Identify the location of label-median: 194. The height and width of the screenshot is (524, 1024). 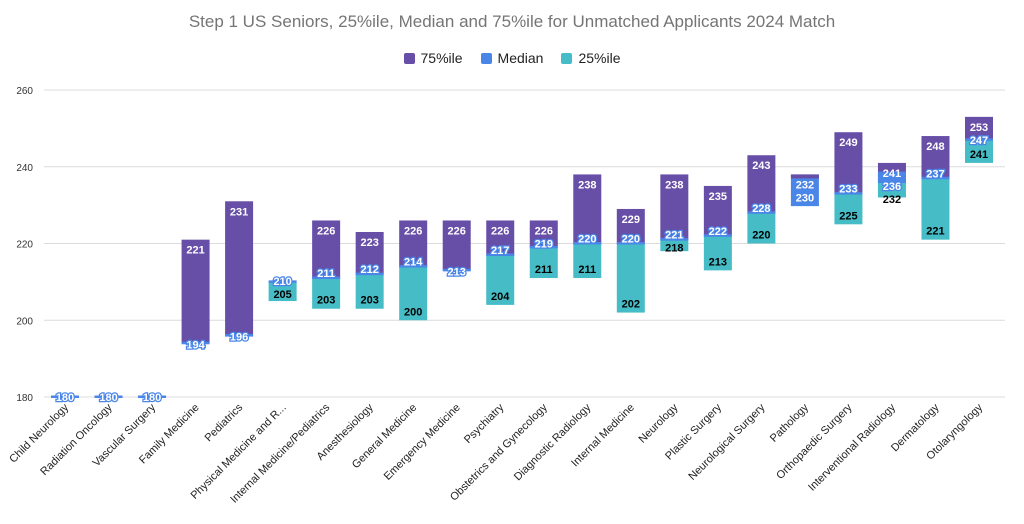
(195, 345).